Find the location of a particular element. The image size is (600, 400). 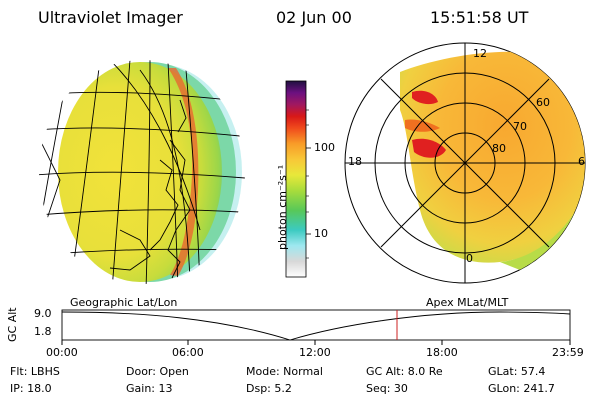

altitude-frame is located at coordinates (316, 325).